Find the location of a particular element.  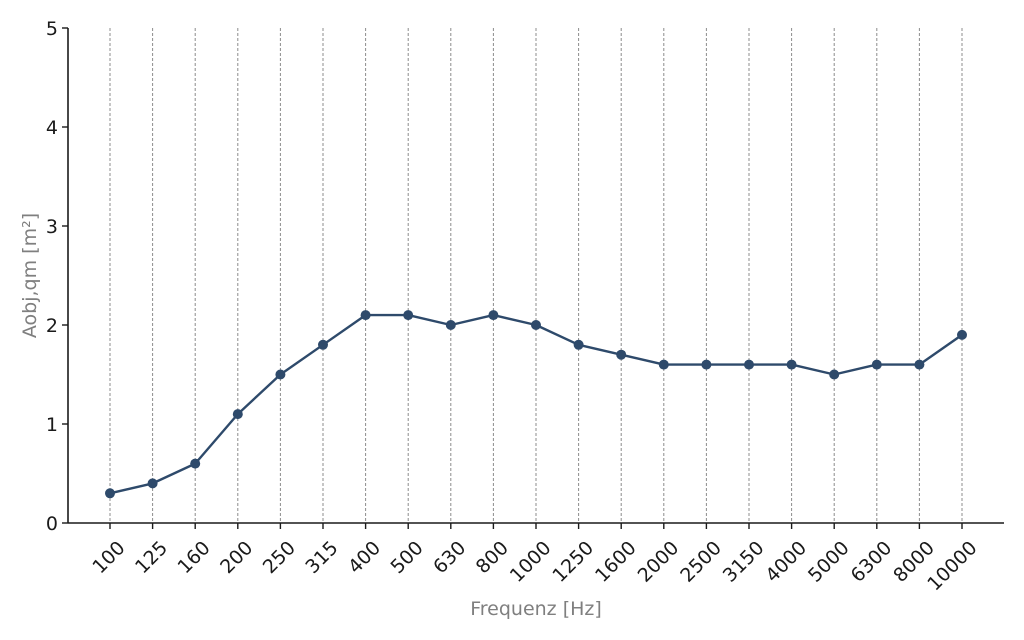

x-tick-label: 100 is located at coordinates (108, 557).